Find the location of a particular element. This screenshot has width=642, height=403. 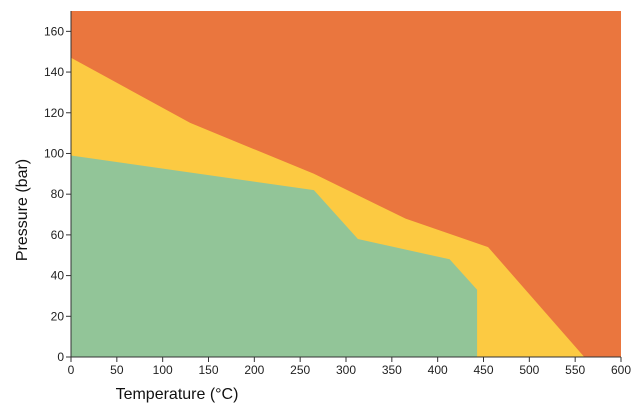

y-tick-label: 40 is located at coordinates (58, 276).